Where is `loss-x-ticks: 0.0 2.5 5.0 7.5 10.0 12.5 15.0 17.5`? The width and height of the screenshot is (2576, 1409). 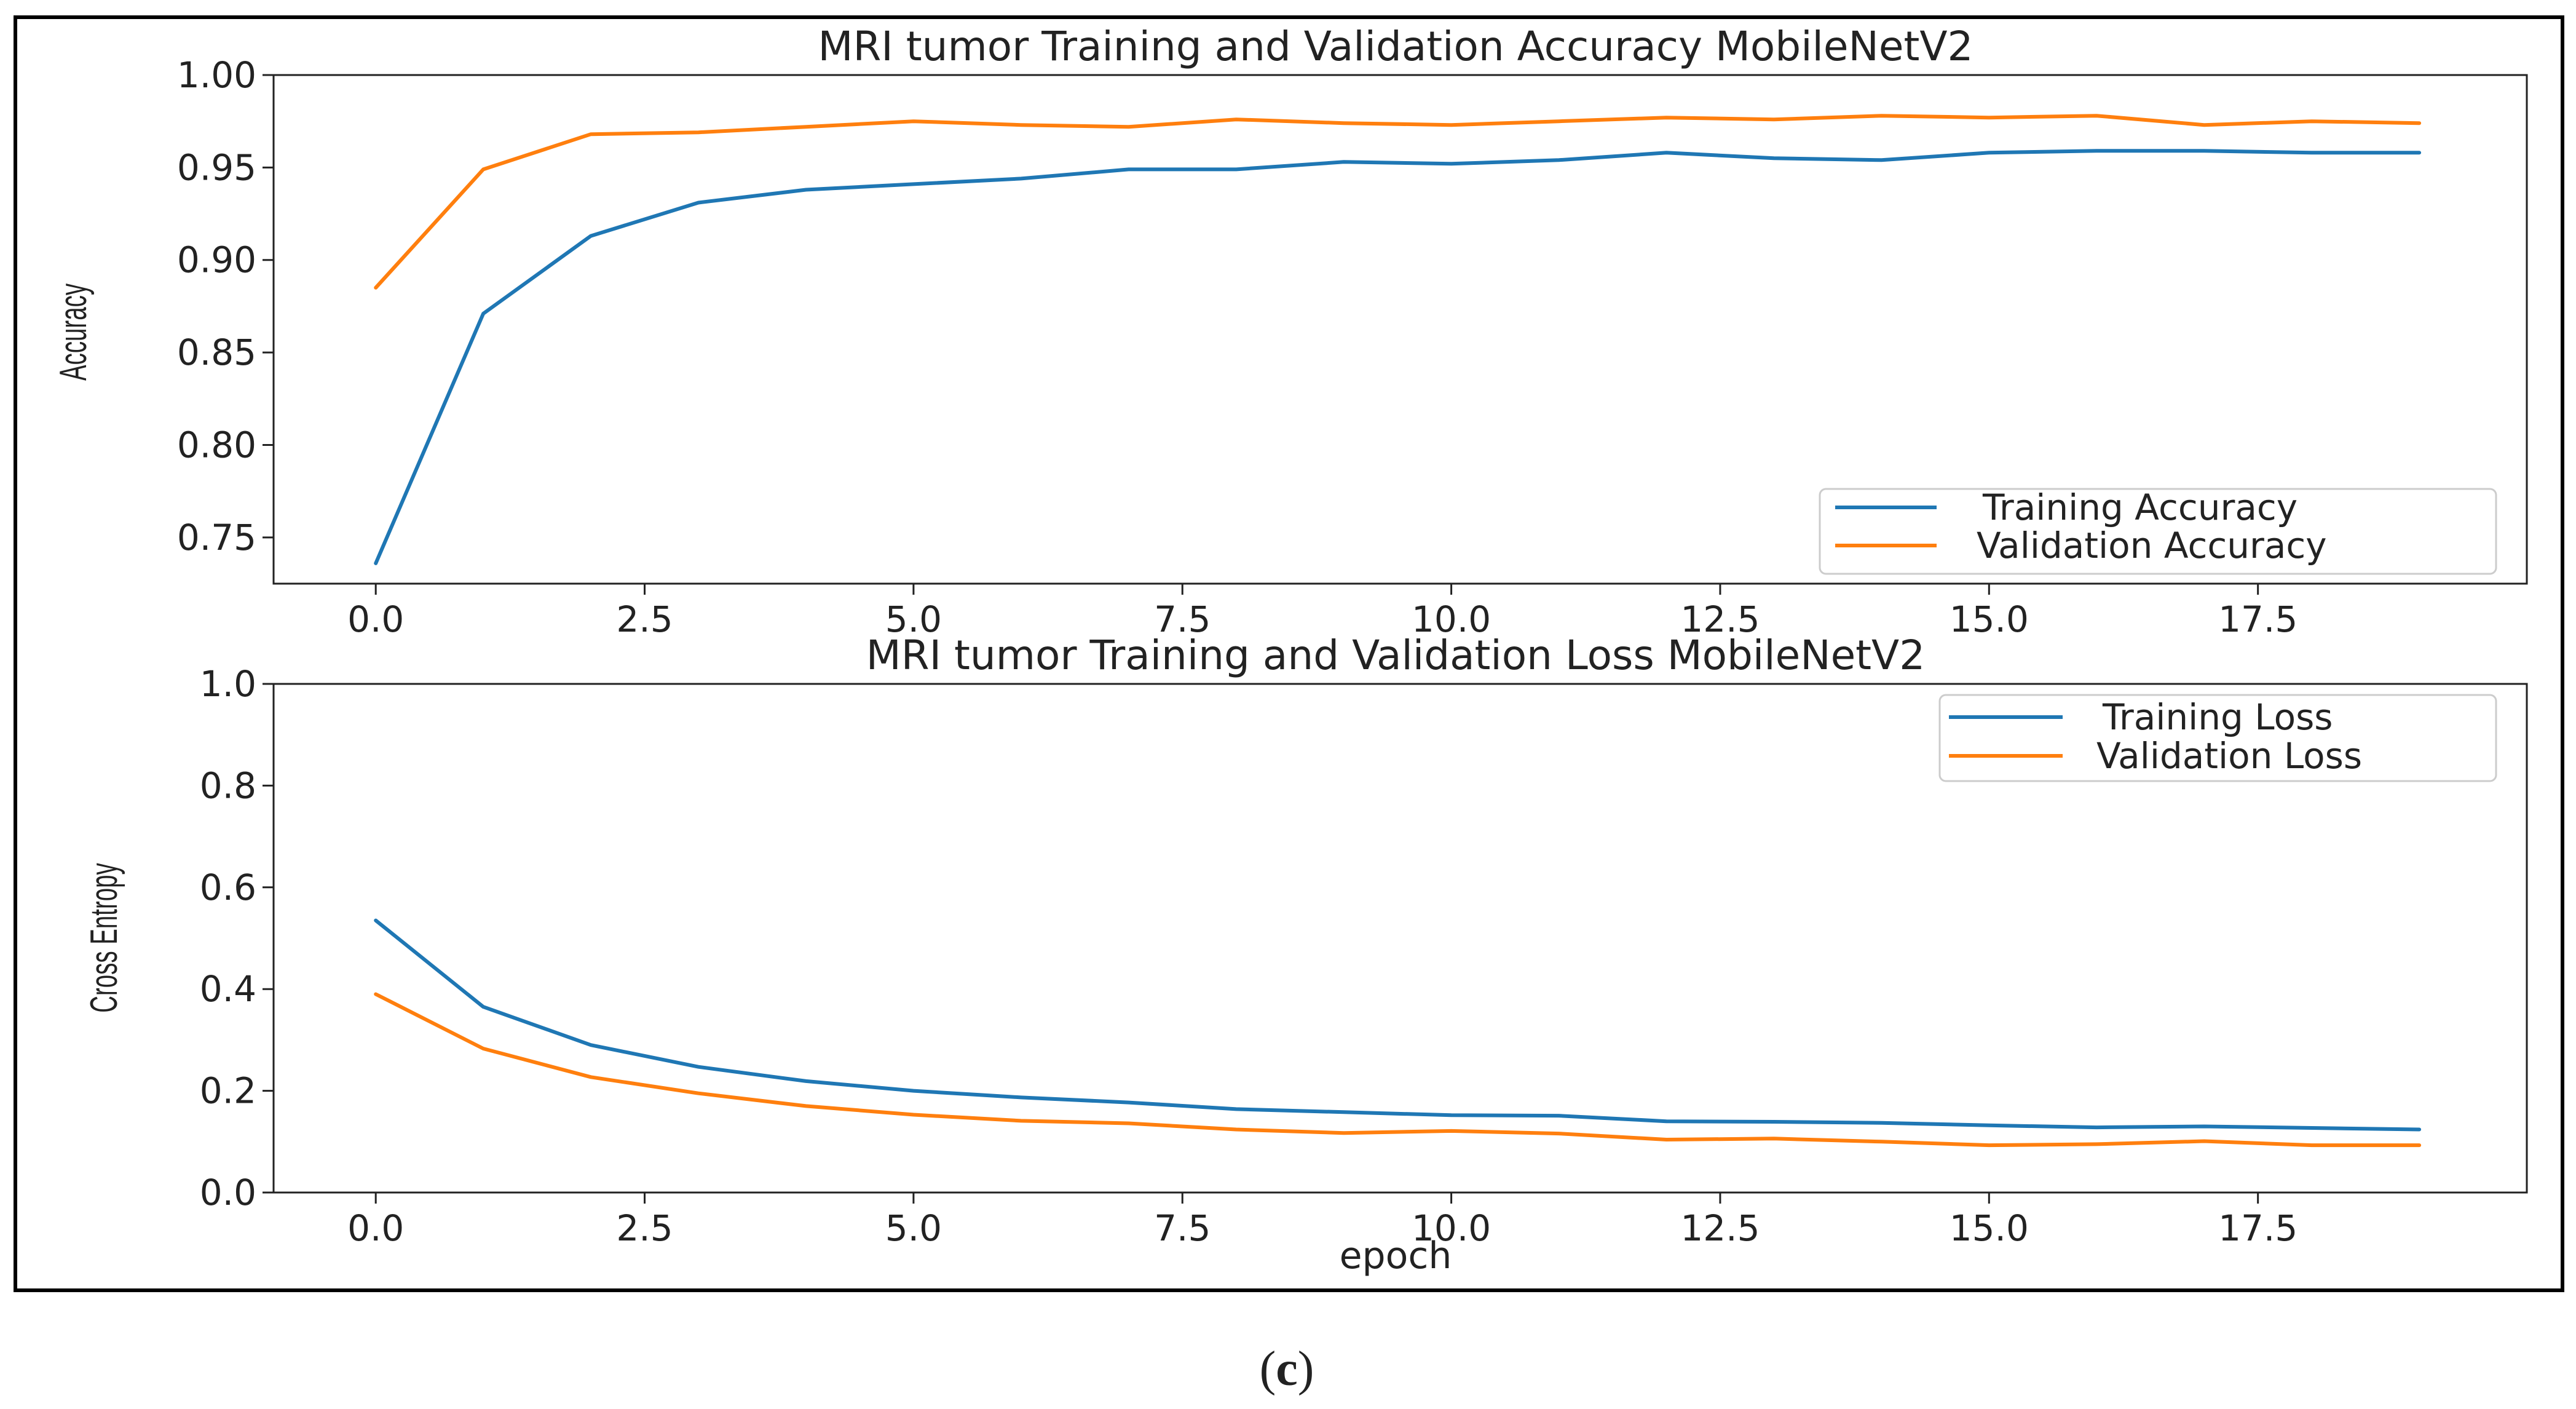
loss-x-ticks: 0.0 2.5 5.0 7.5 10.0 12.5 15.0 17.5 is located at coordinates (1322, 1221).